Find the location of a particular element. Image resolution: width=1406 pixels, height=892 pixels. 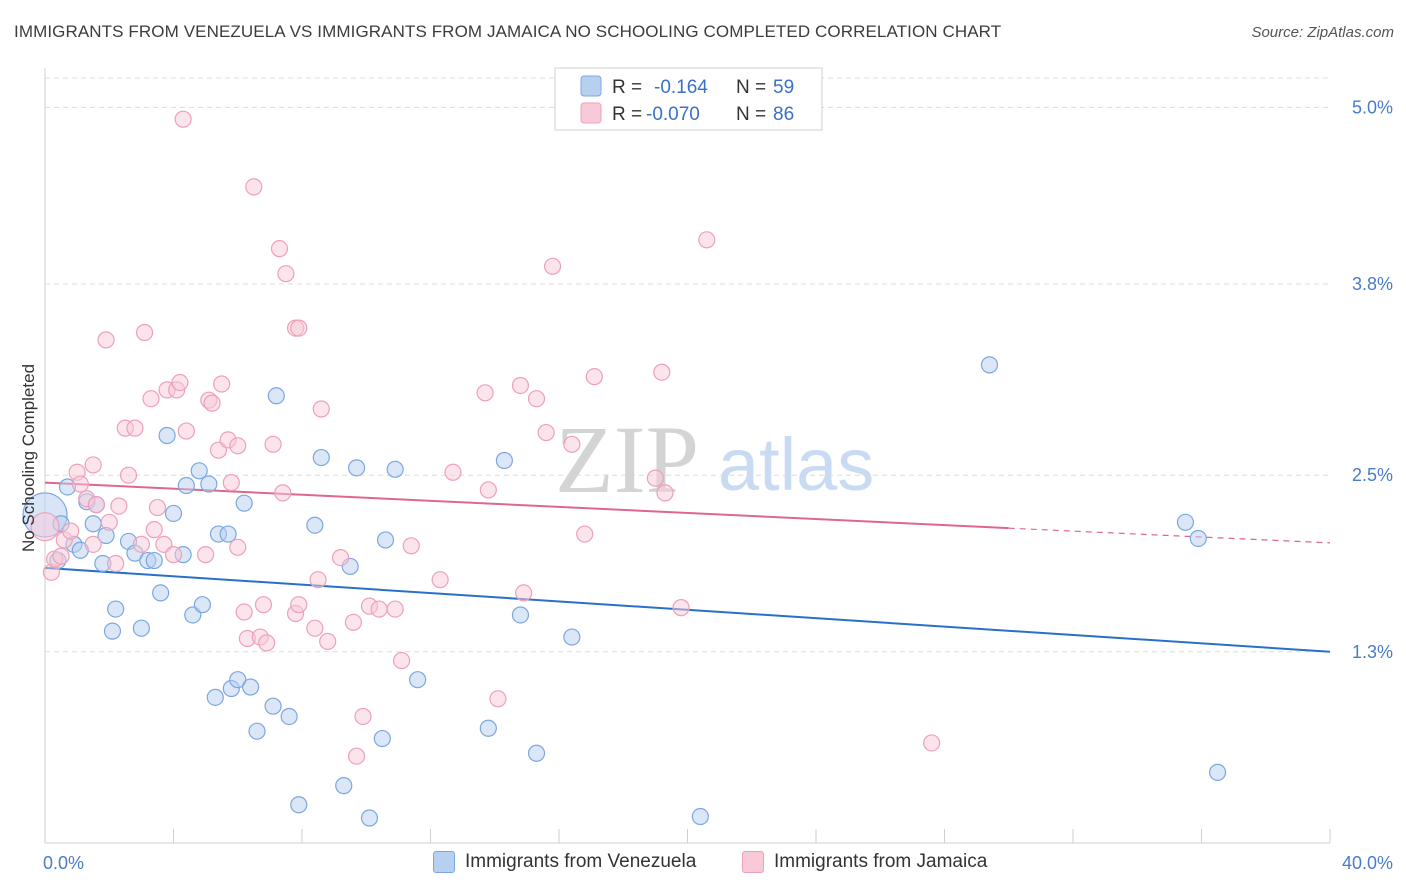

legend-r-label-1: R = is located at coordinates (627, 87).